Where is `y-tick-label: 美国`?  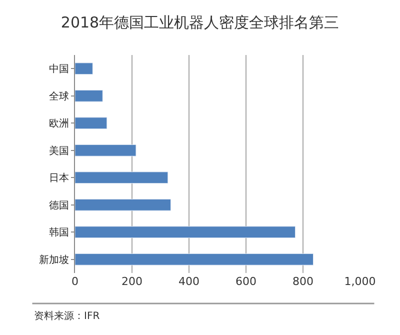
y-tick-label: 美国 is located at coordinates (59, 150).